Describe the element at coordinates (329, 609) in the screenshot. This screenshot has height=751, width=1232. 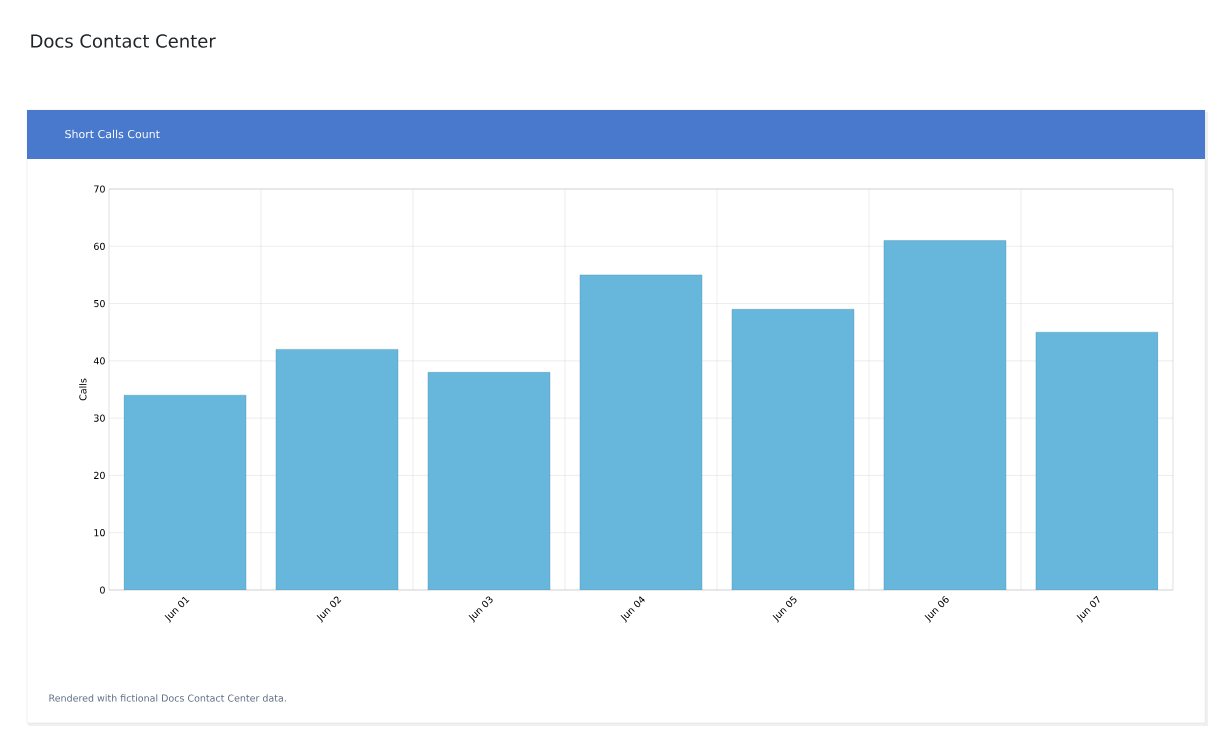
I see `x-tick-label: Jun 02` at that location.